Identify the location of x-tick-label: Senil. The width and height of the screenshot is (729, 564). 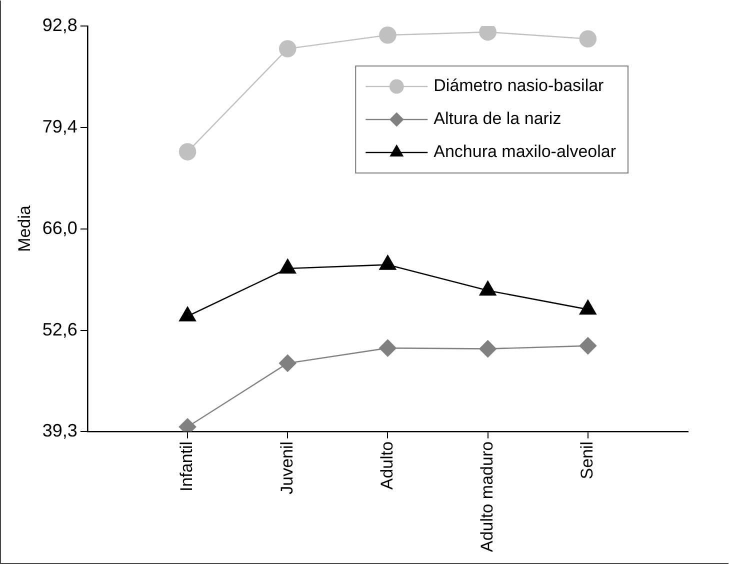
(587, 460).